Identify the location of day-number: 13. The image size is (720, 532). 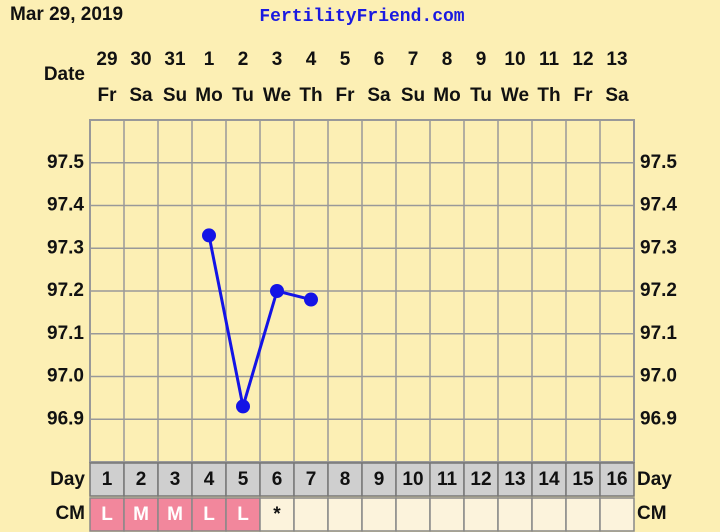
(514, 479).